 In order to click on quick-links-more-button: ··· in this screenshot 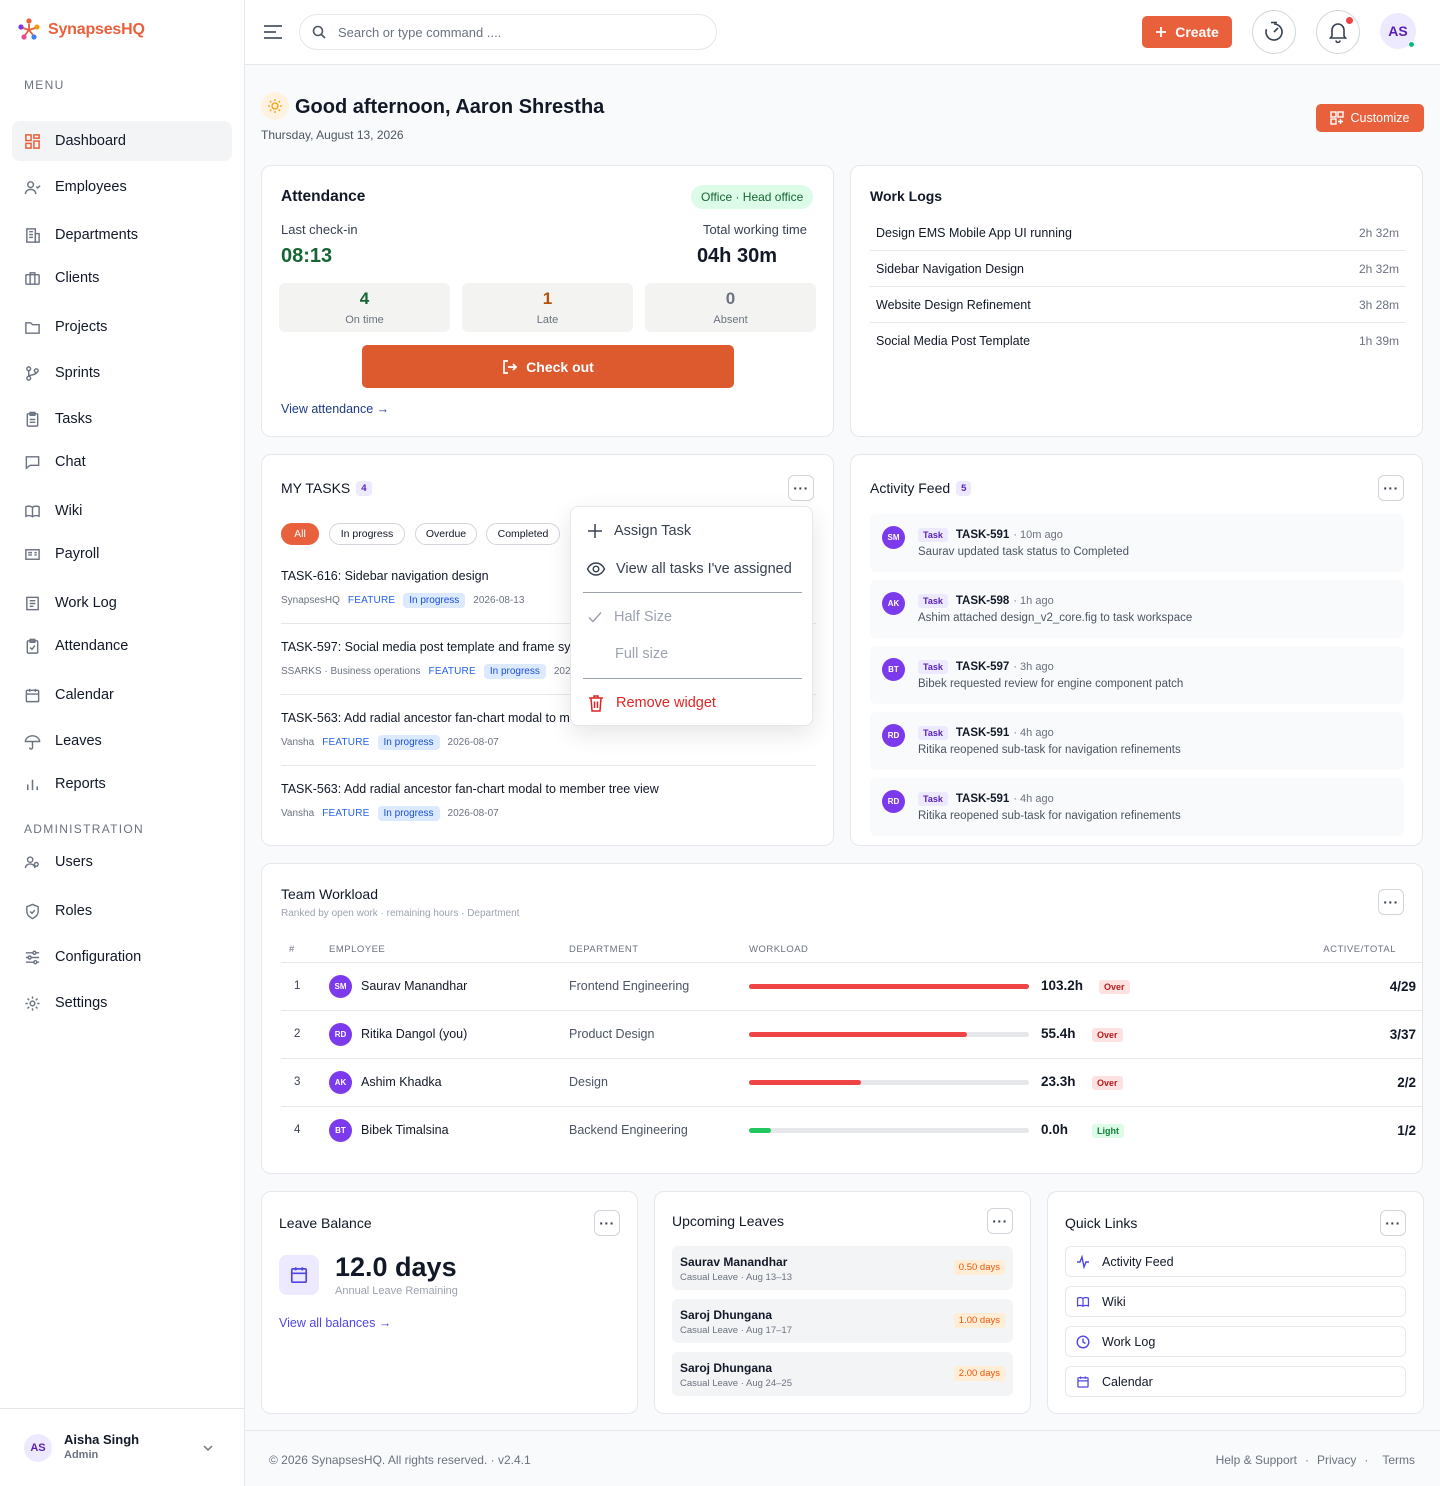, I will do `click(1393, 1223)`.